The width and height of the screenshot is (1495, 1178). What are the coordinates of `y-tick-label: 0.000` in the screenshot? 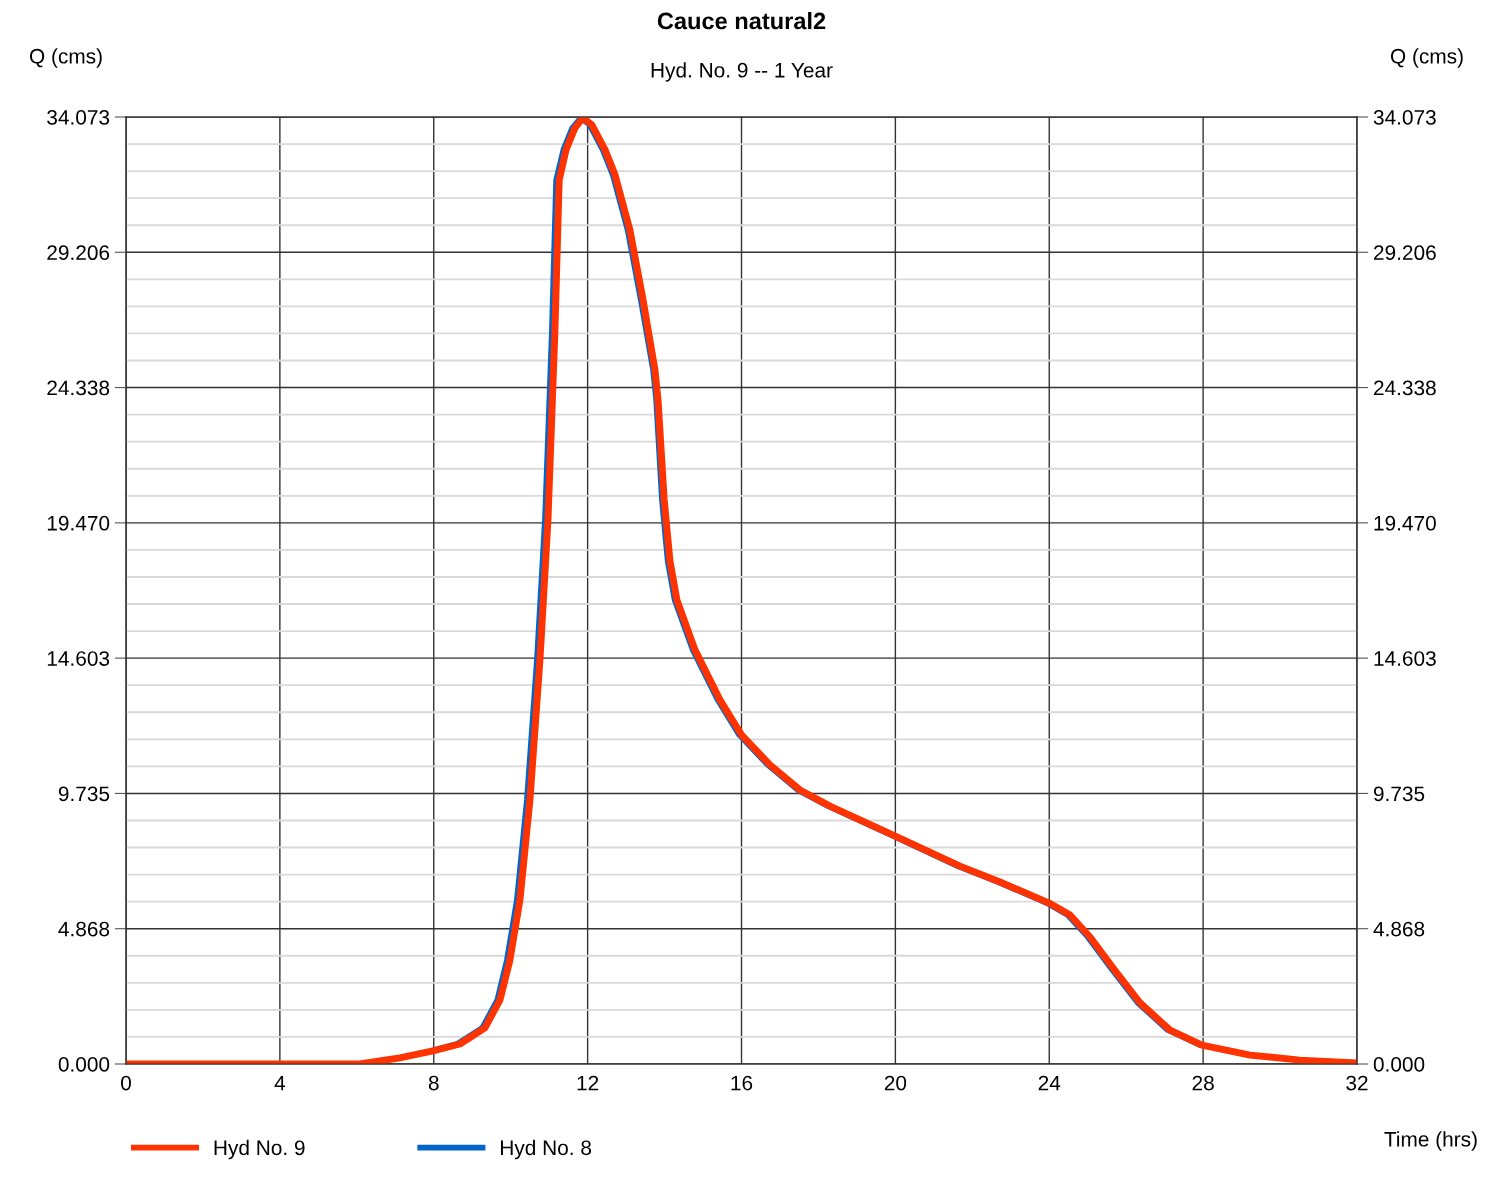 It's located at (84, 1064).